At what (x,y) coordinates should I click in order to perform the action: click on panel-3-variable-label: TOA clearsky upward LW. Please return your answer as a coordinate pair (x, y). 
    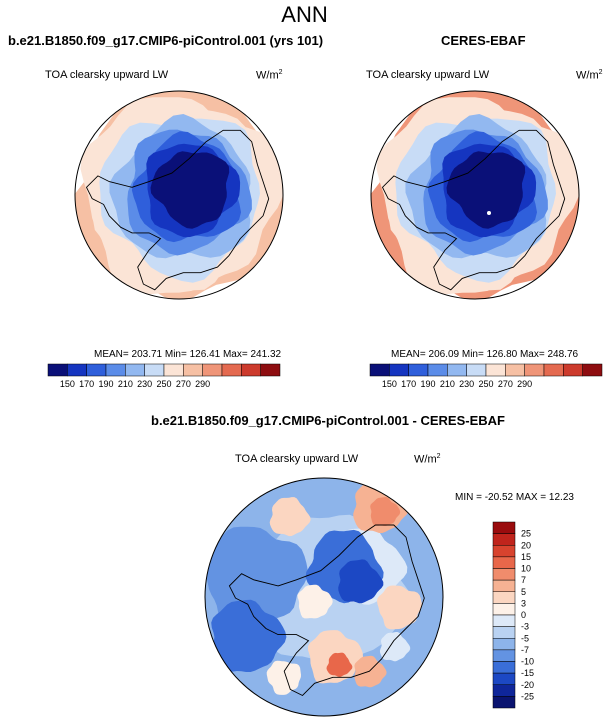
    Looking at the image, I should click on (297, 459).